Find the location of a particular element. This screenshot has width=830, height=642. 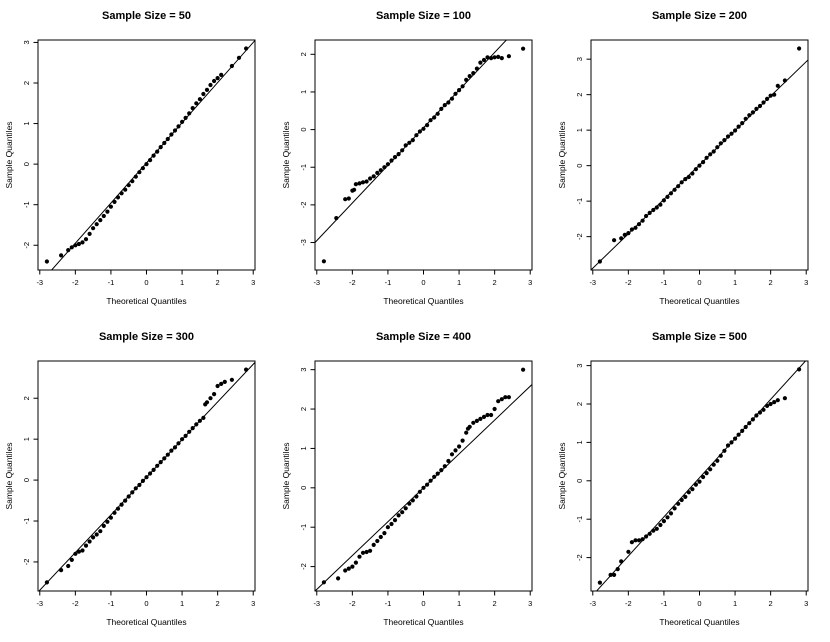

qq-points is located at coordinates (423, 155).